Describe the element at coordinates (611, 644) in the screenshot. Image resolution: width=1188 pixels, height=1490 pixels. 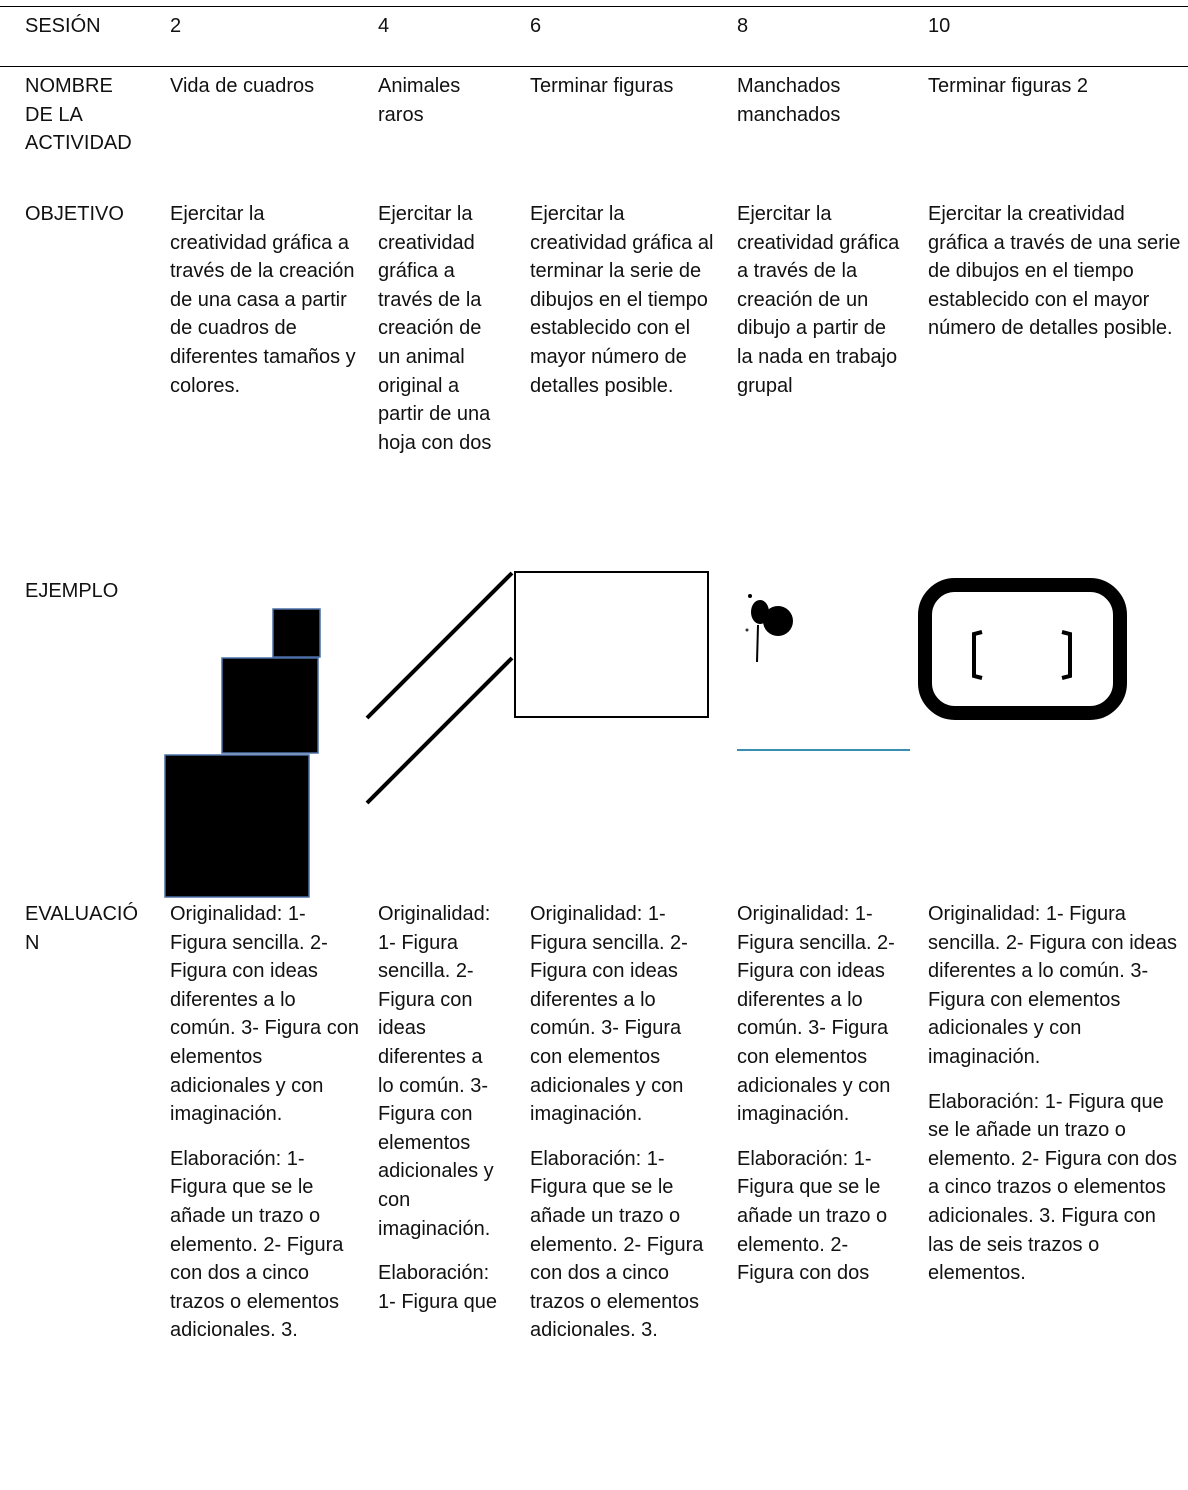
I see `empty-rectangle` at that location.